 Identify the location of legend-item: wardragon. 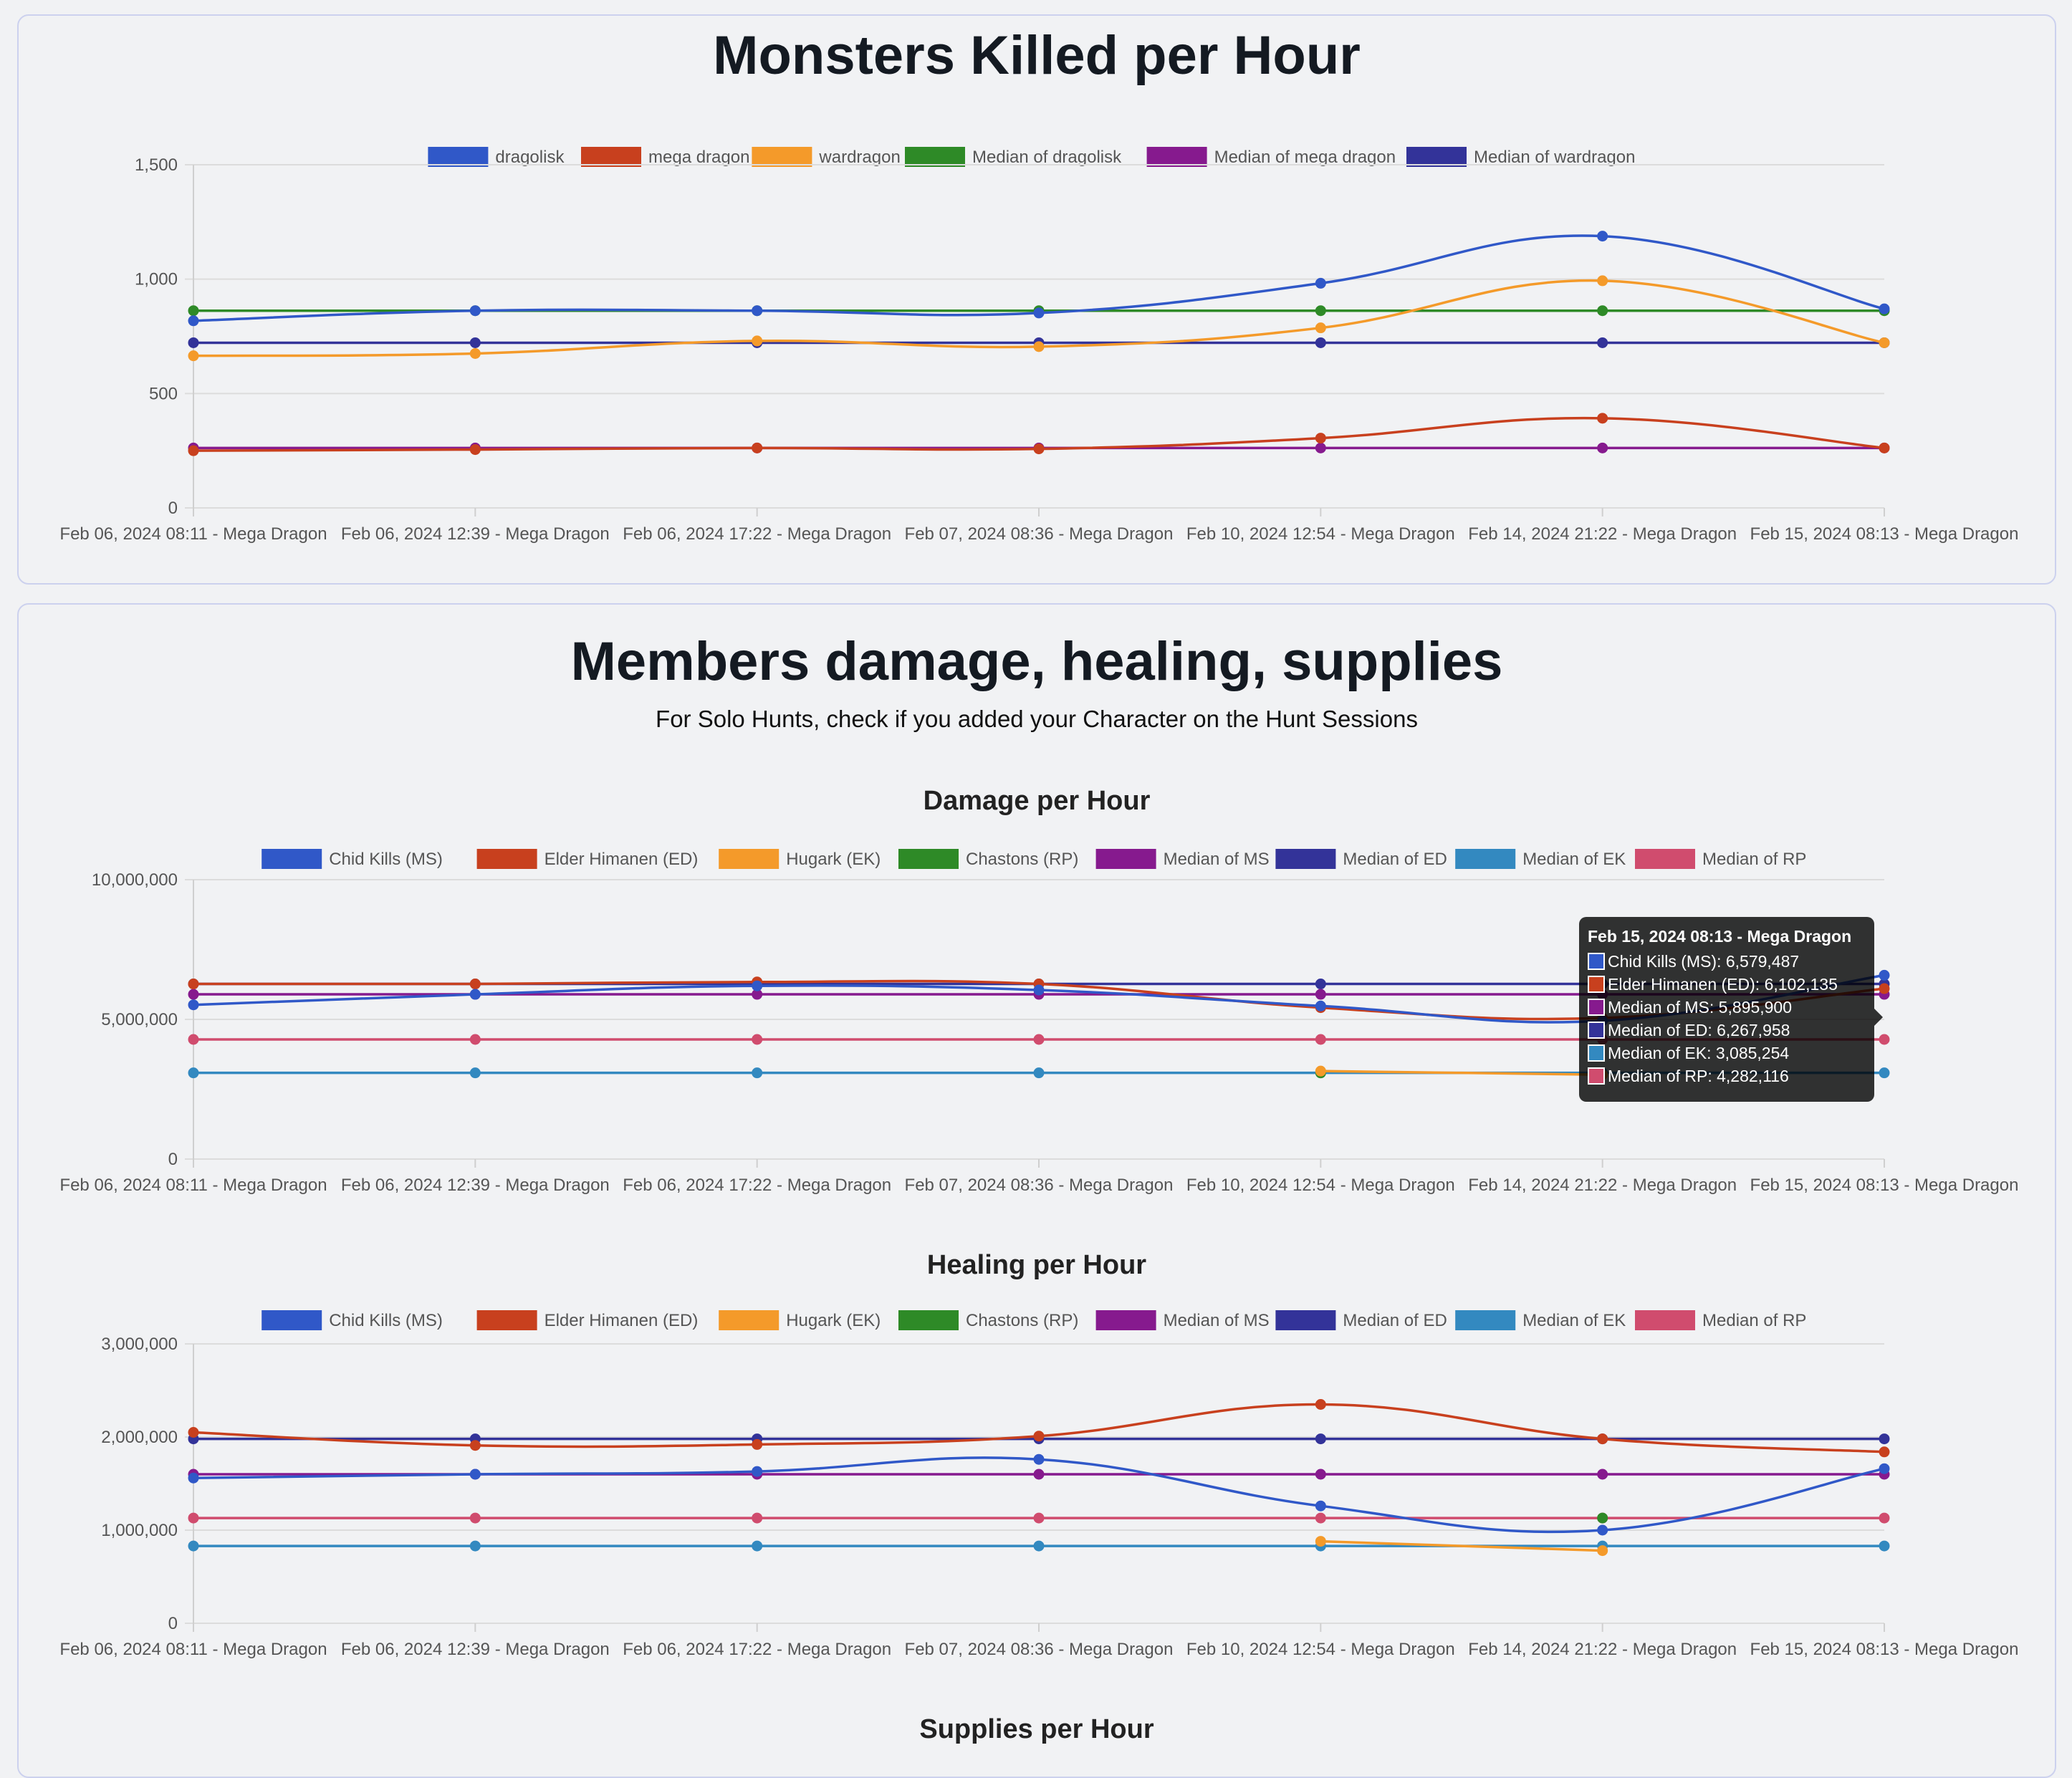
(826, 157).